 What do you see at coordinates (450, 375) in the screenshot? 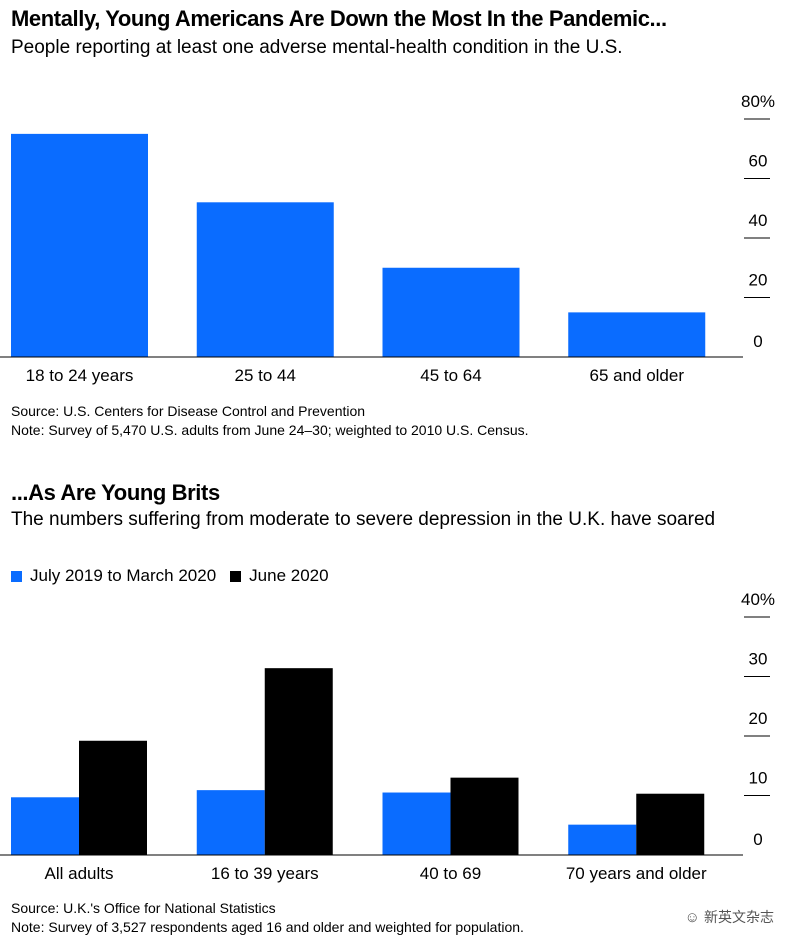
I see `x-tick-label: 45 to 64` at bounding box center [450, 375].